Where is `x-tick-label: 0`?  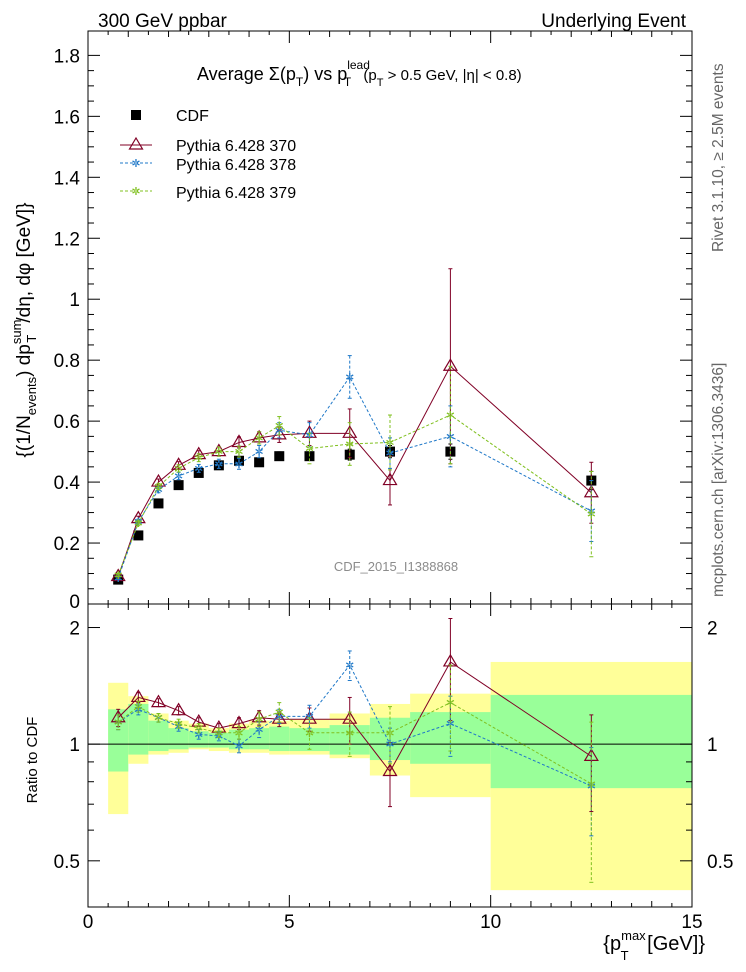 x-tick-label: 0 is located at coordinates (88, 922).